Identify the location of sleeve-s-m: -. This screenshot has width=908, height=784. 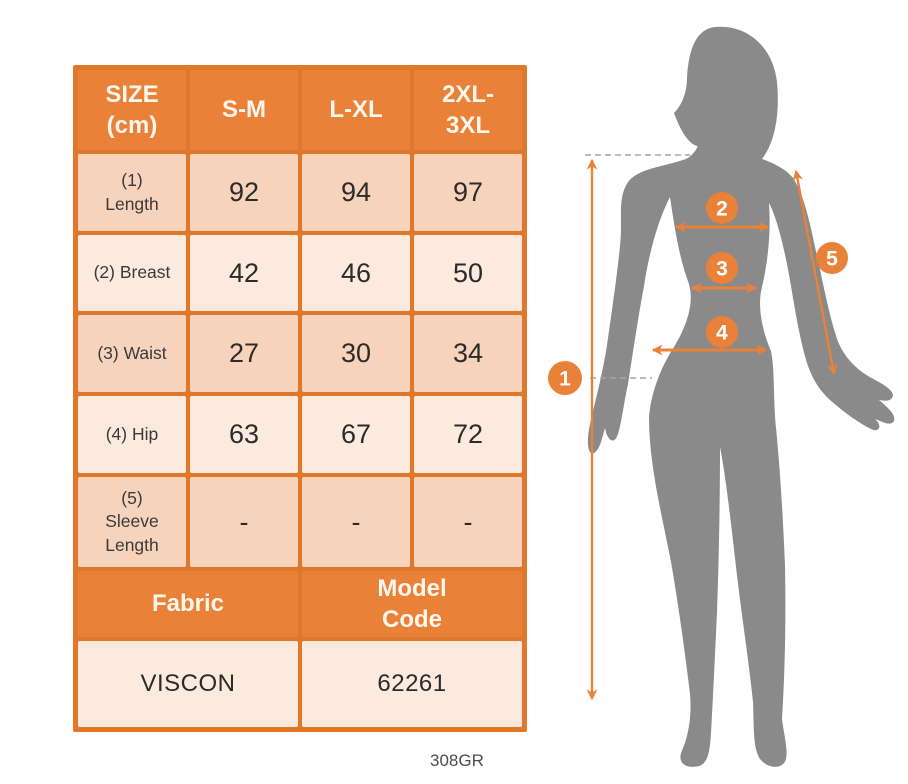
(244, 522).